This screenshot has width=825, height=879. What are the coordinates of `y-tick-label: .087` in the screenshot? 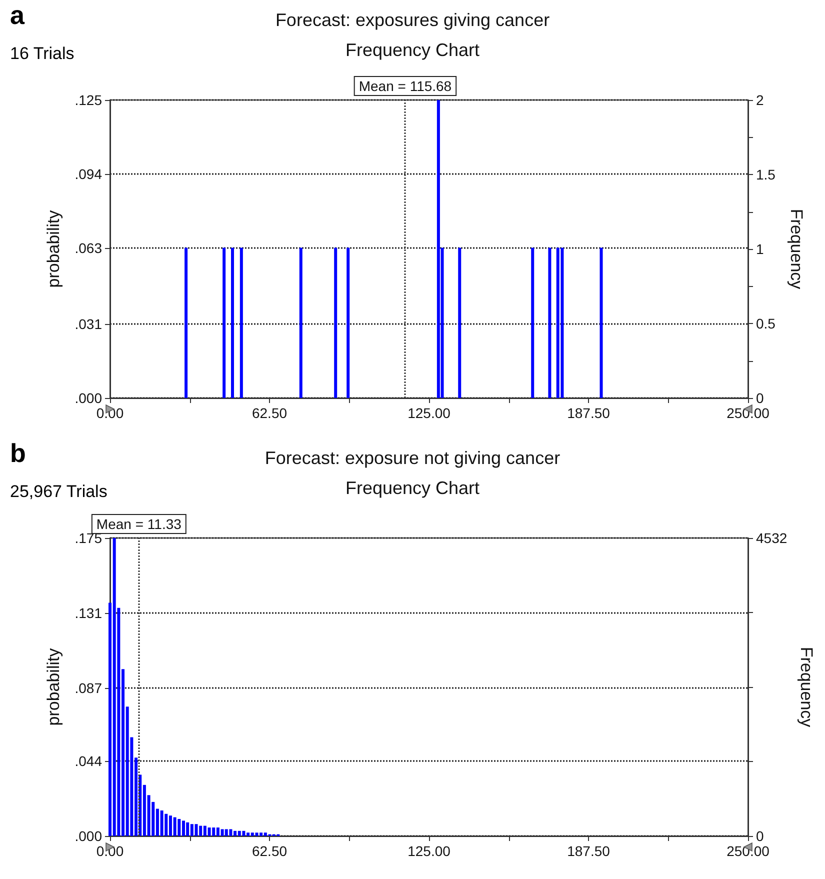 It's located at (88, 688).